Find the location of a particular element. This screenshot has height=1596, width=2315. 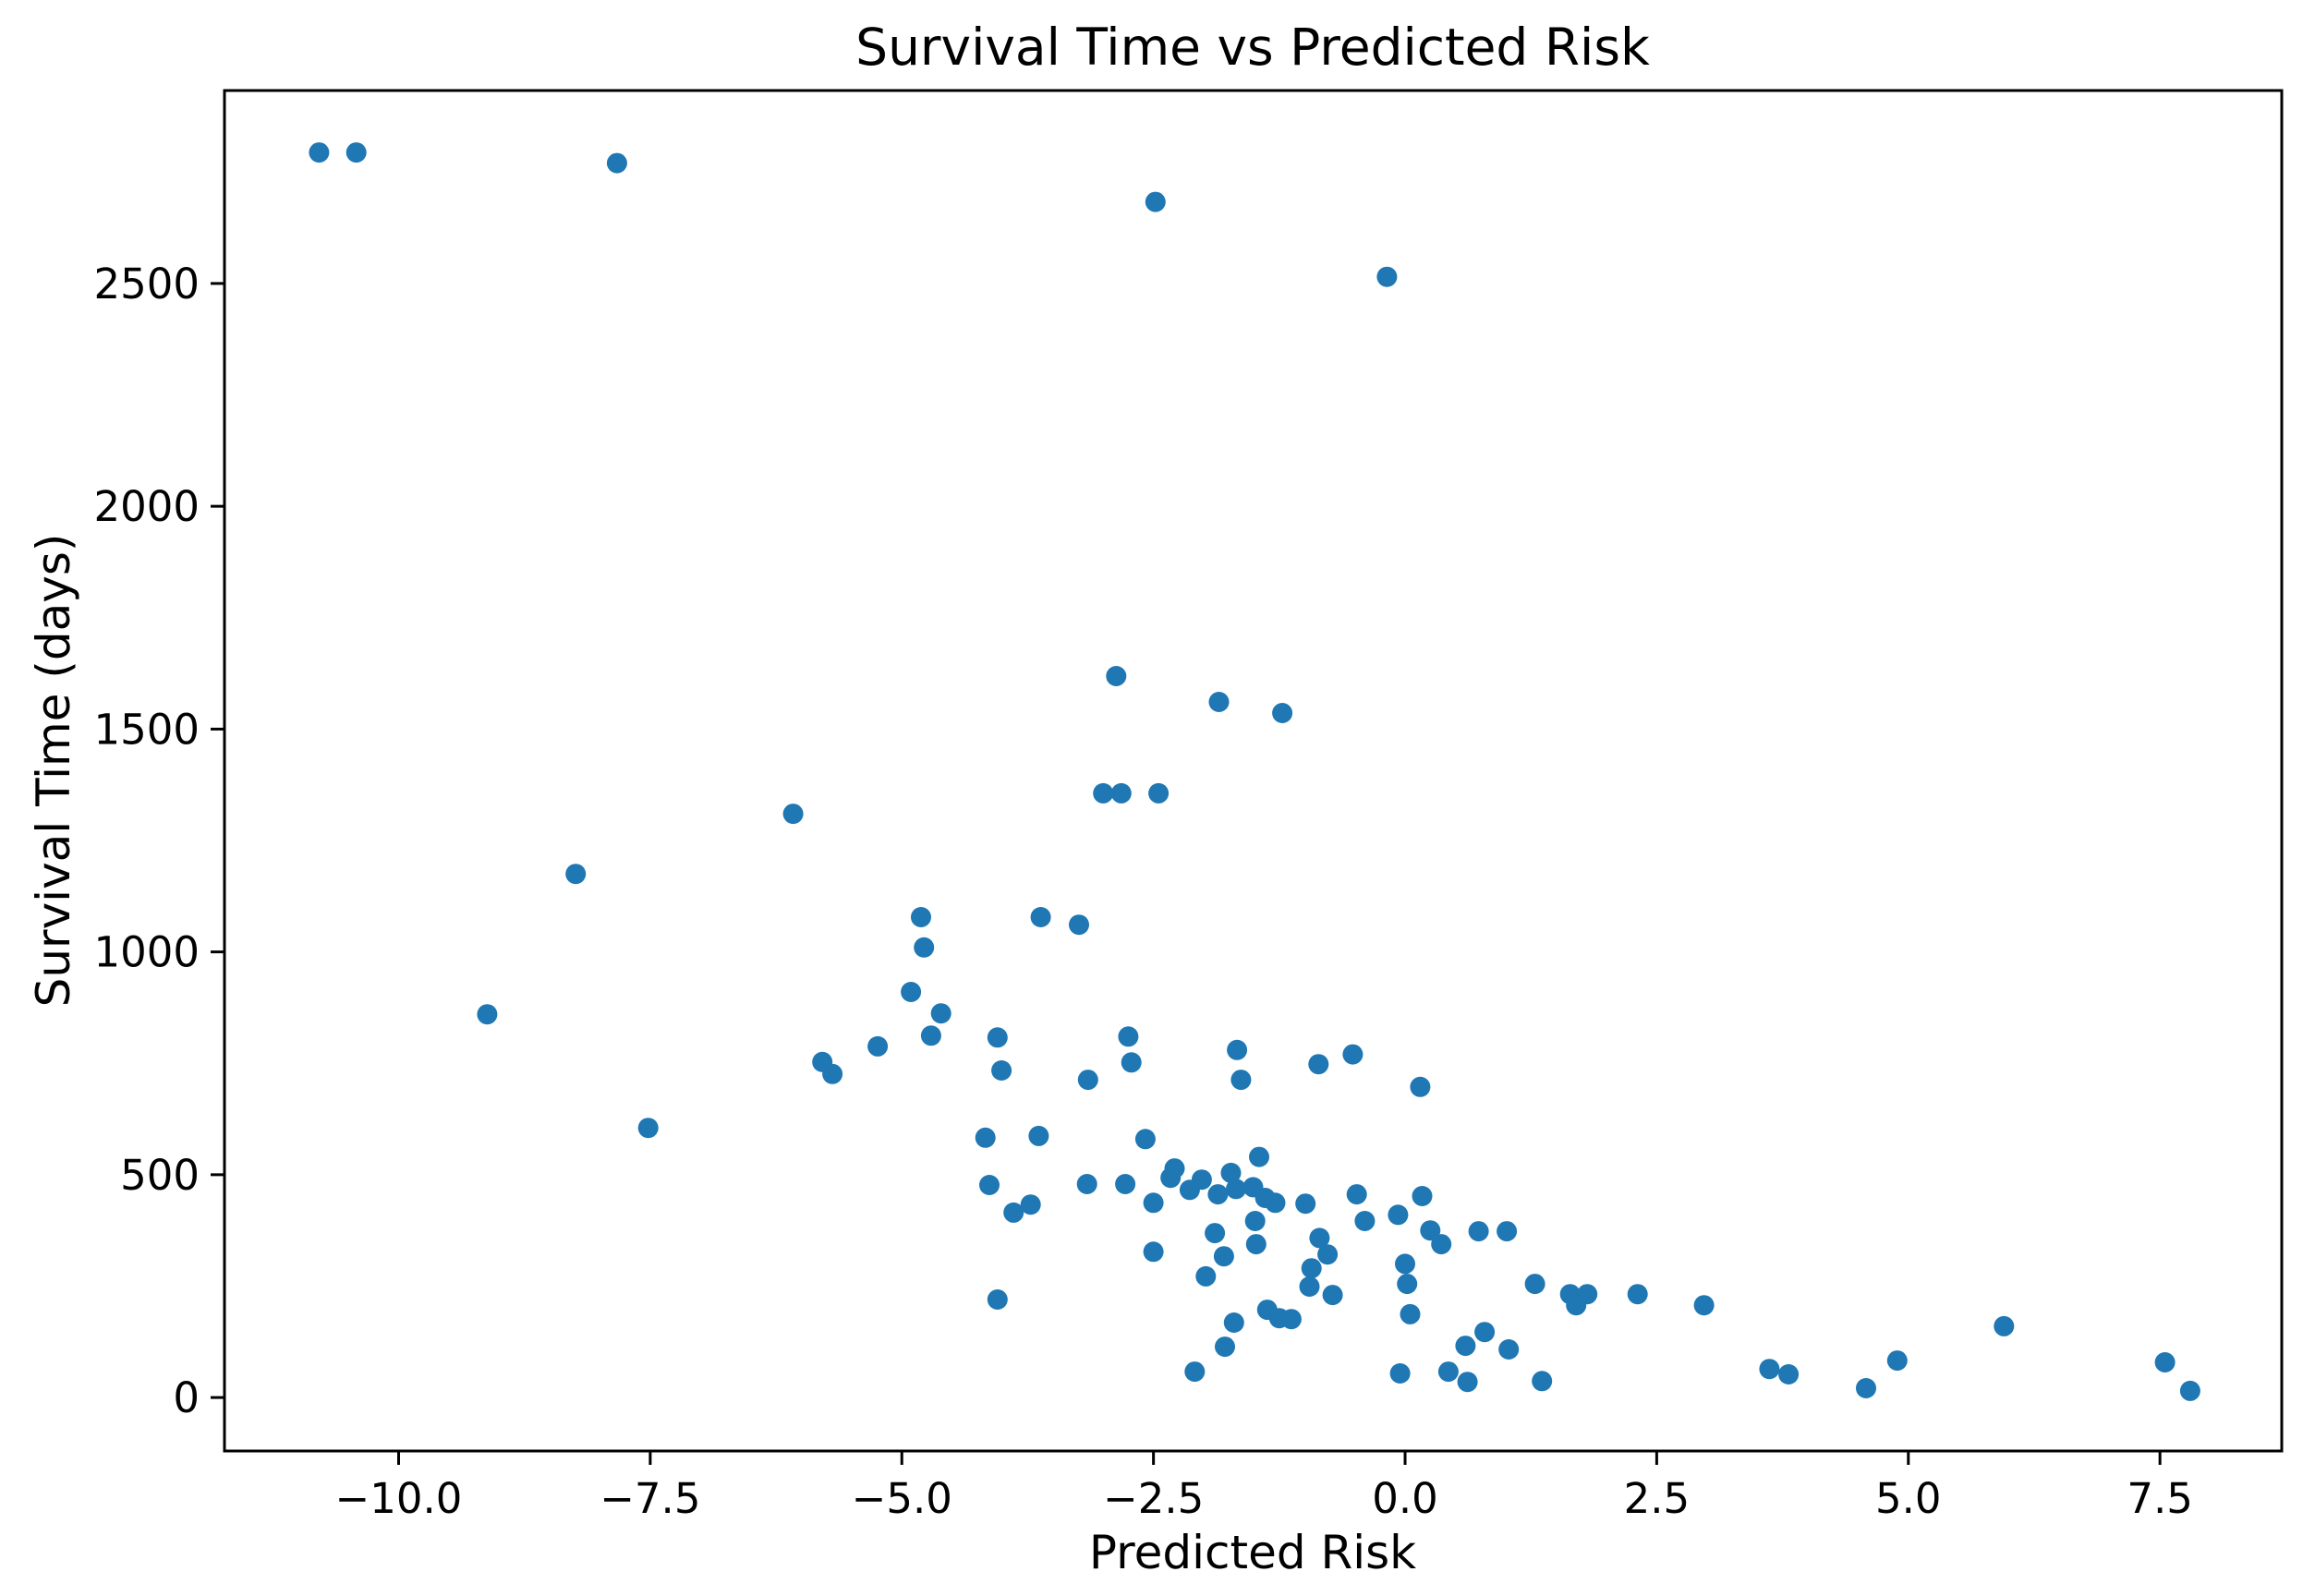

y-tick-label: 500 is located at coordinates (160, 1175).